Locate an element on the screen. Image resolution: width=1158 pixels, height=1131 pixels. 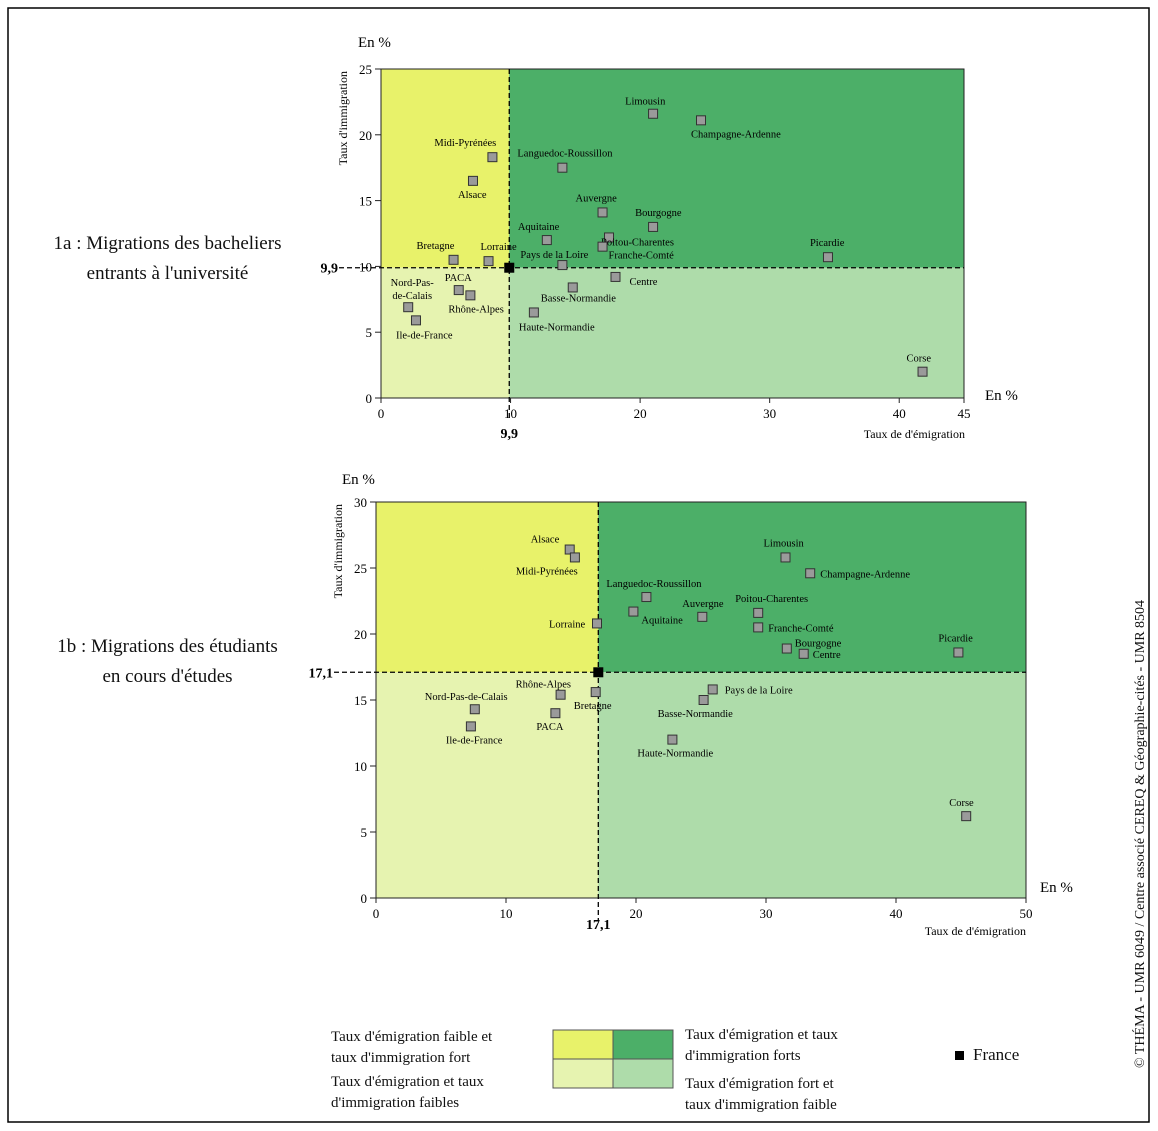
title-bacheliers-line2: entrants à l'université is located at coordinates (167, 273).